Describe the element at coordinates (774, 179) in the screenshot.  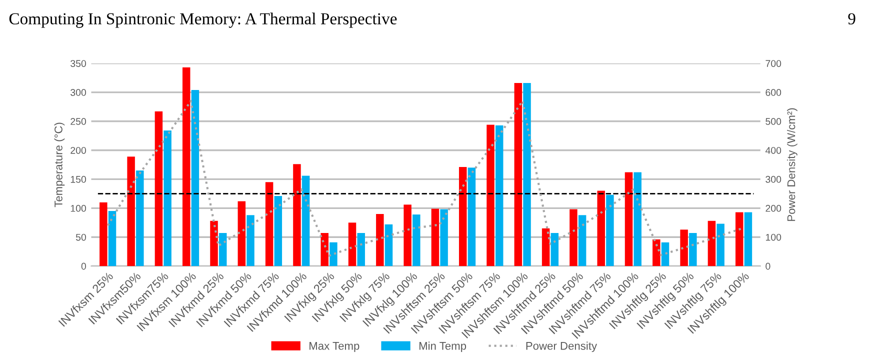
I see `y2-tick-label: 300` at that location.